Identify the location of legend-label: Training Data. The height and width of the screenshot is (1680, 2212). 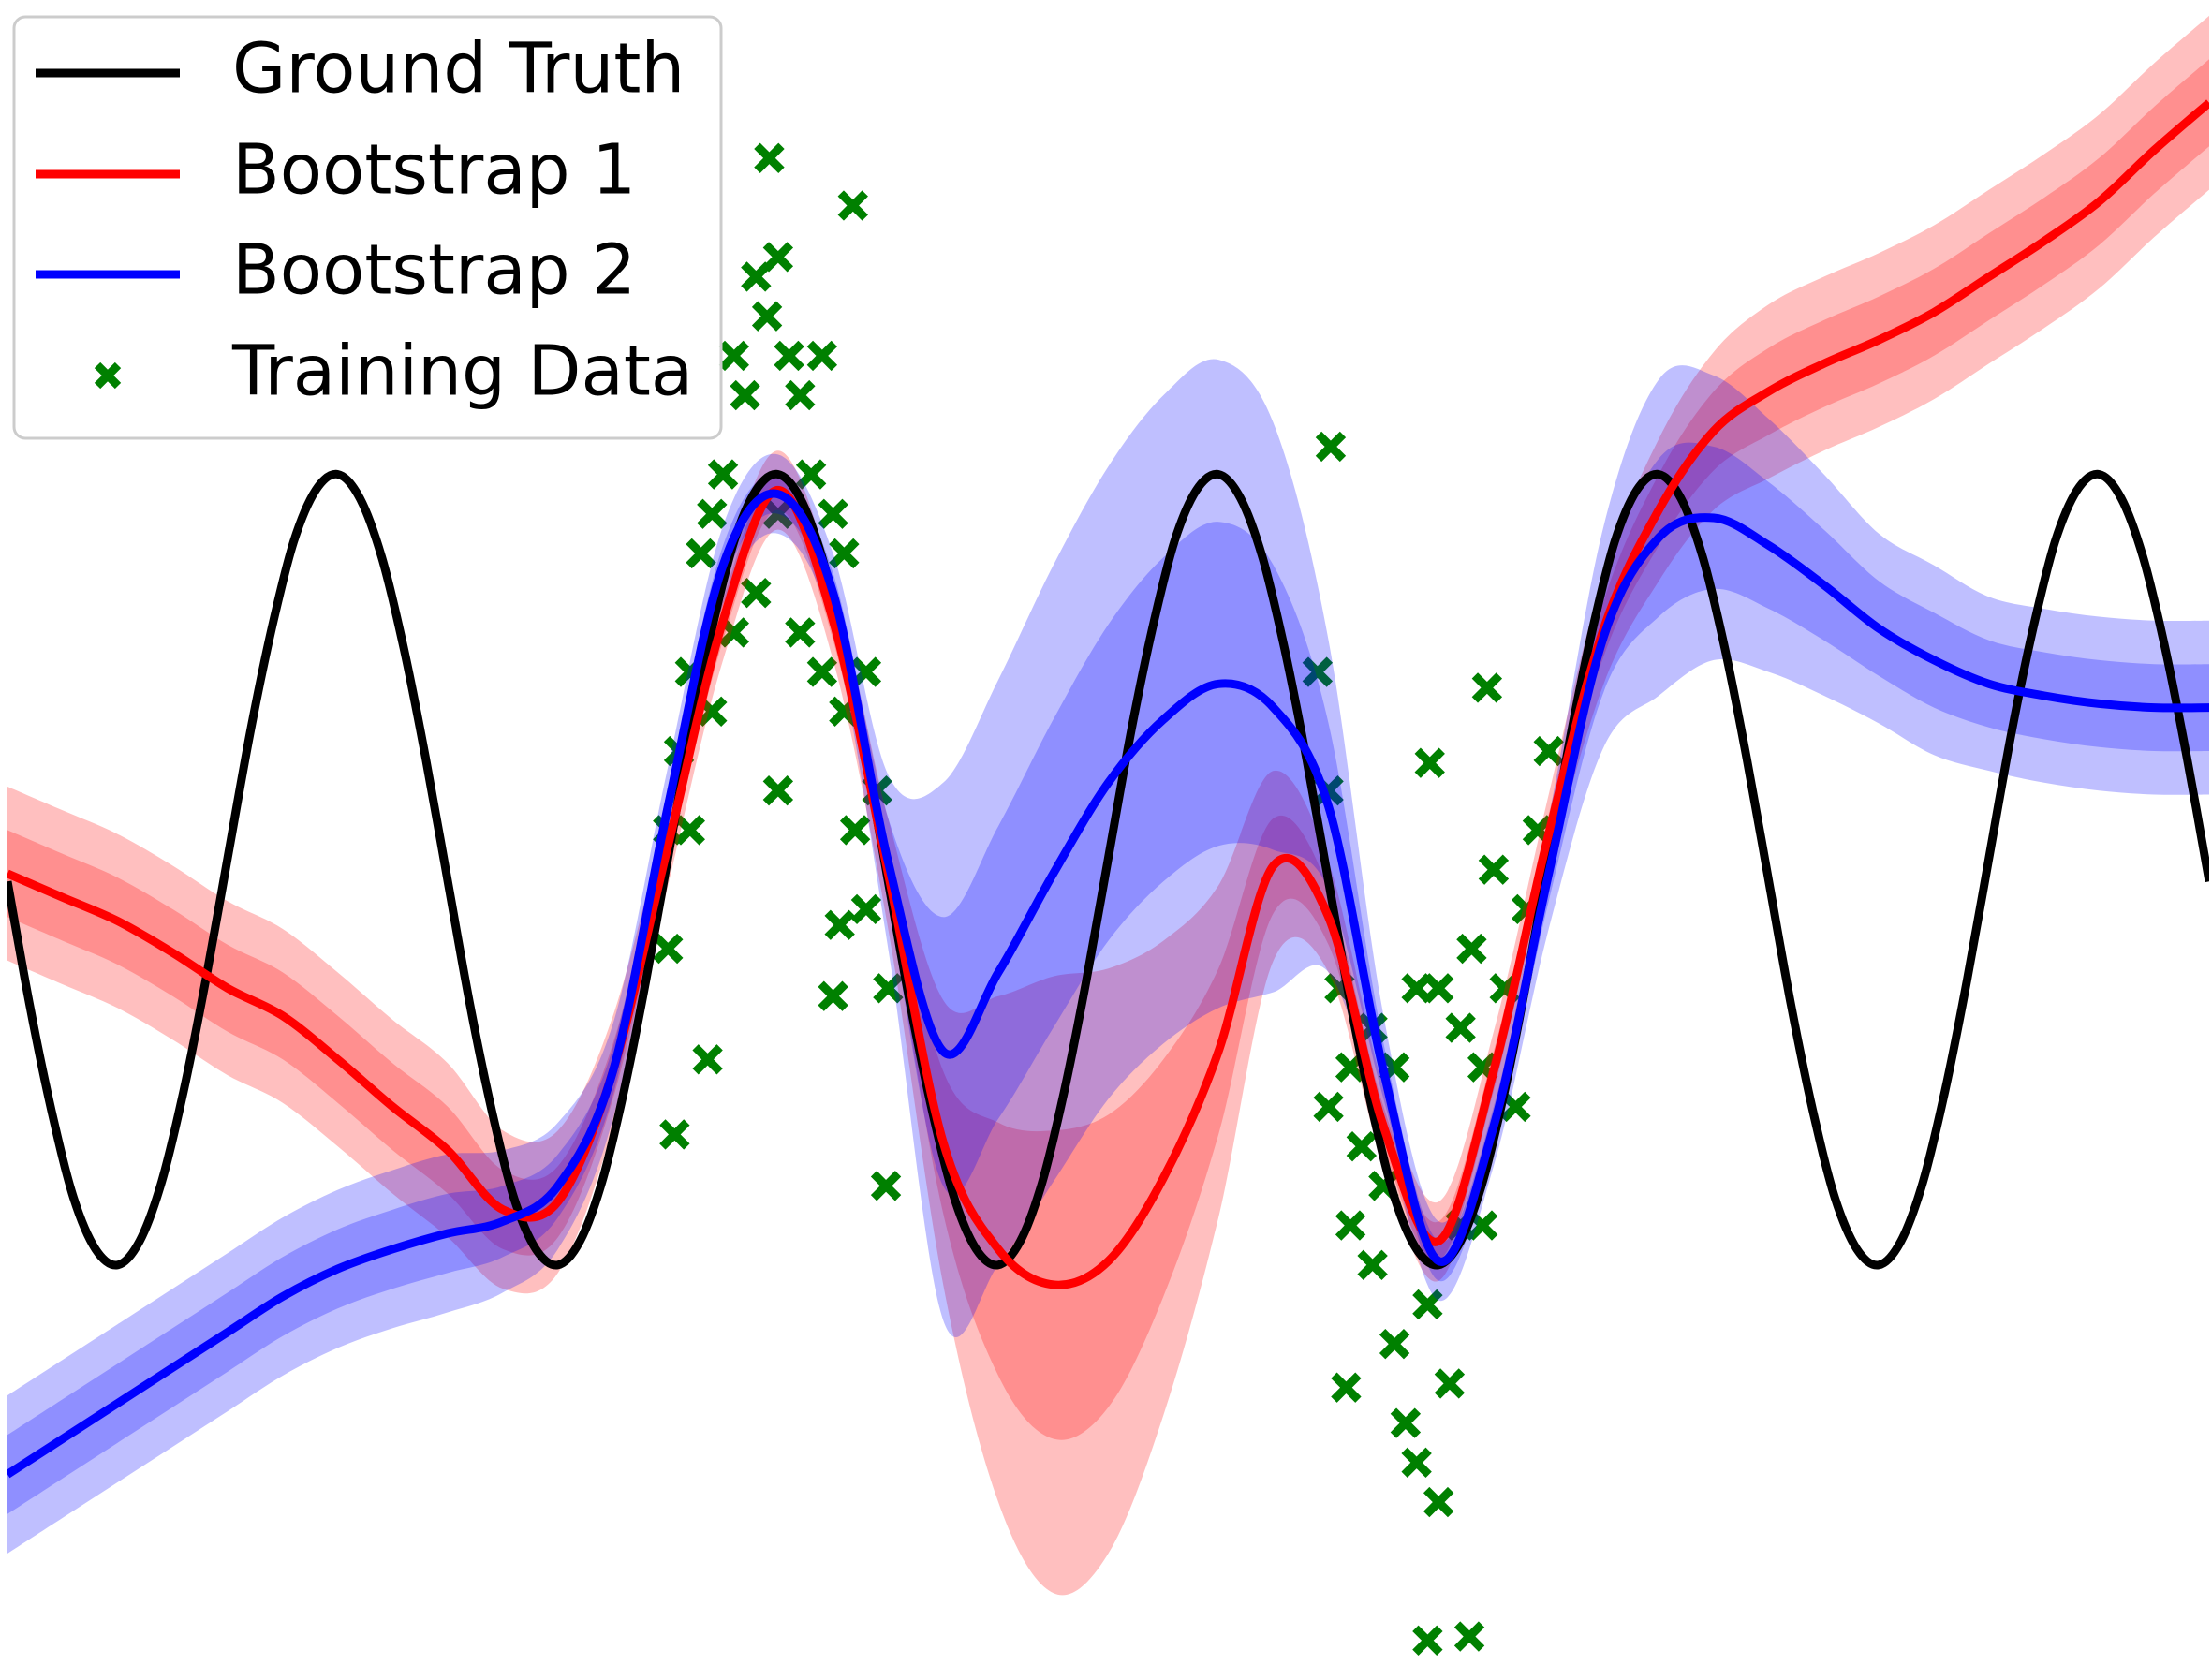
(462, 372).